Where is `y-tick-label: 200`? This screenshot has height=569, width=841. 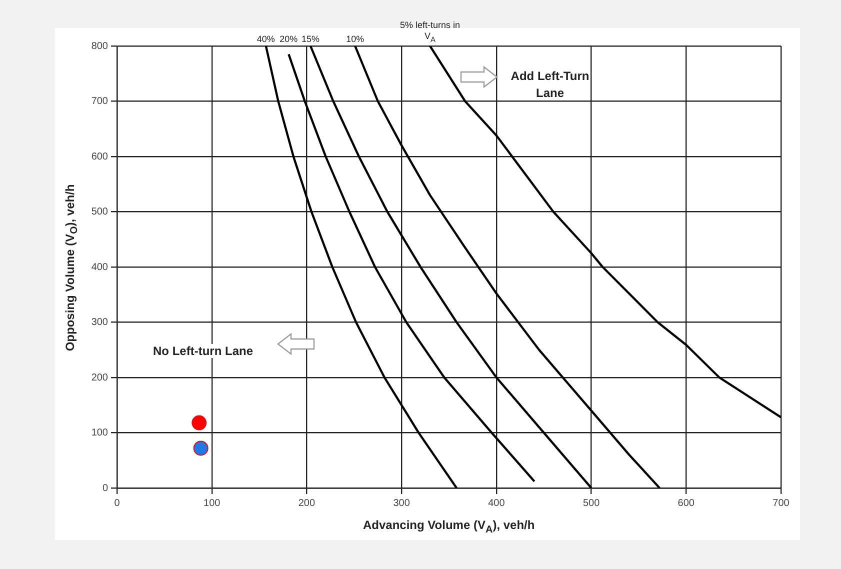
y-tick-label: 200 is located at coordinates (99, 378).